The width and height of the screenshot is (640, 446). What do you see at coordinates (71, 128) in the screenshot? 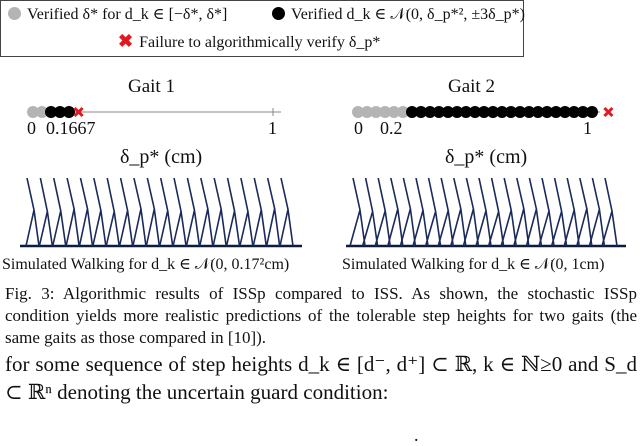
I see `gait1-tick-0.1667: 0.1667` at bounding box center [71, 128].